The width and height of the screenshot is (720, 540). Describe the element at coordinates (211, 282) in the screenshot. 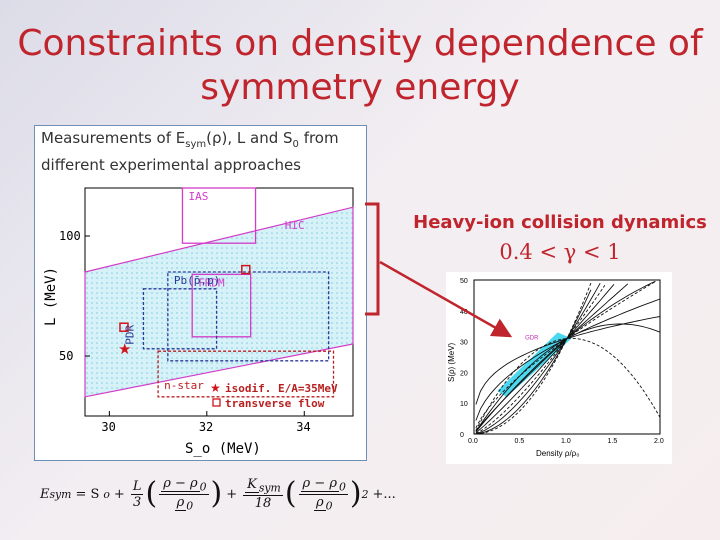

I see `region-label: FRDM` at that location.